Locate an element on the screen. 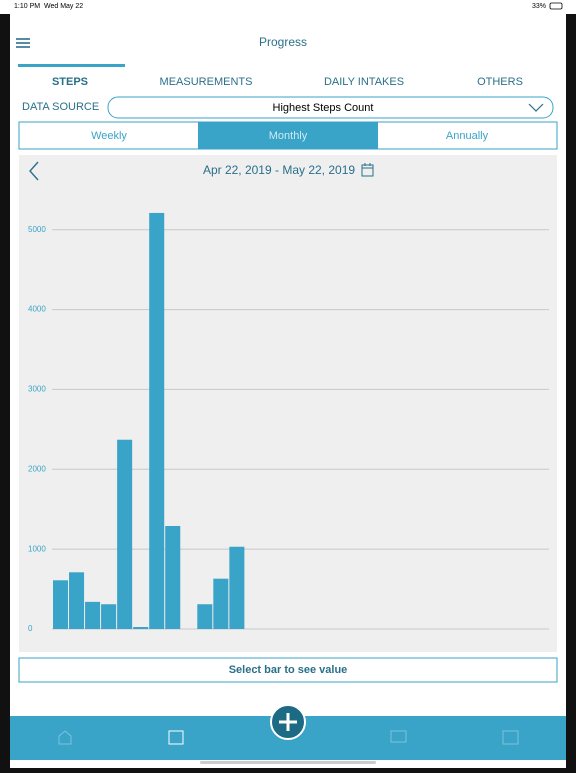 The width and height of the screenshot is (576, 773). tab: DAILY INTAKES is located at coordinates (364, 82).